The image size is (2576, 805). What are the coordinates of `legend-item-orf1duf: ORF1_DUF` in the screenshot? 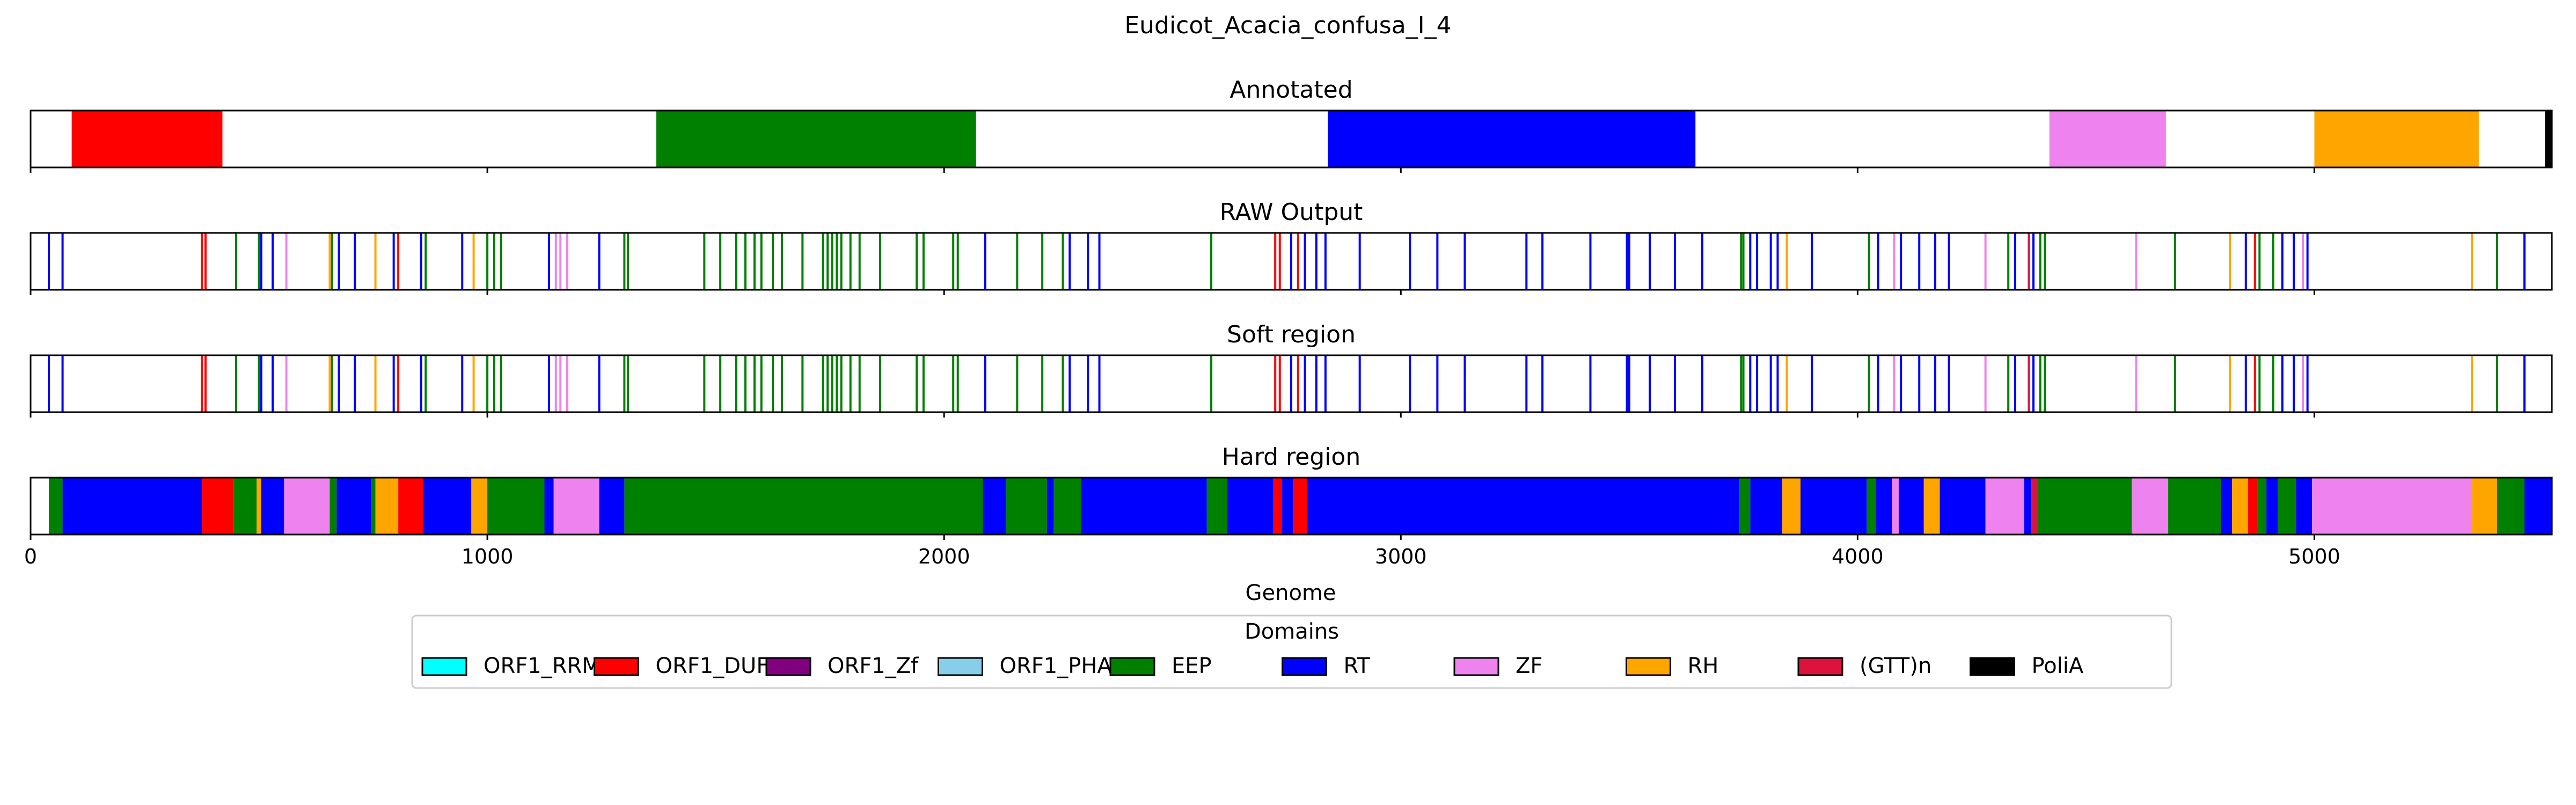 It's located at (681, 666).